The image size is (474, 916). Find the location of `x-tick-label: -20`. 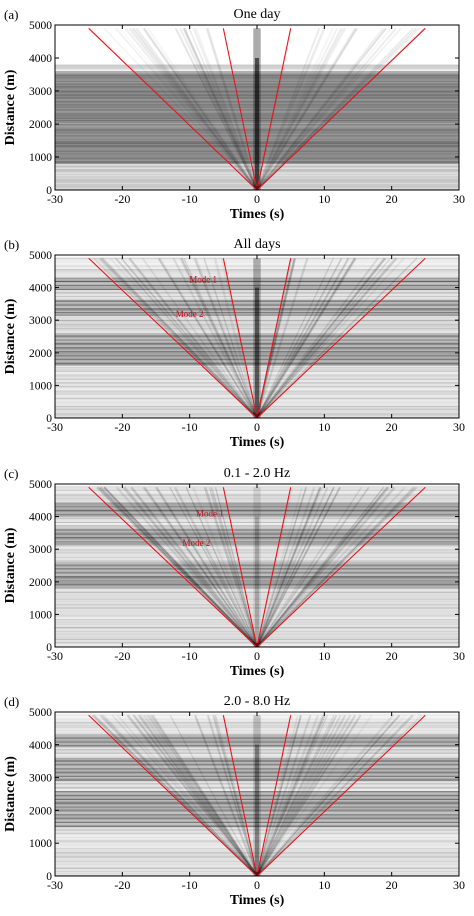

x-tick-label: -20 is located at coordinates (122, 885).